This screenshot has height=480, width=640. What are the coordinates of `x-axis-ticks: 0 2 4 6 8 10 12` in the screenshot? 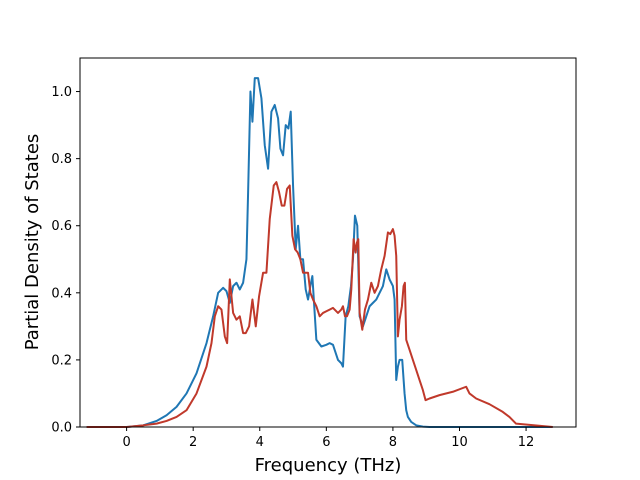 It's located at (328, 438).